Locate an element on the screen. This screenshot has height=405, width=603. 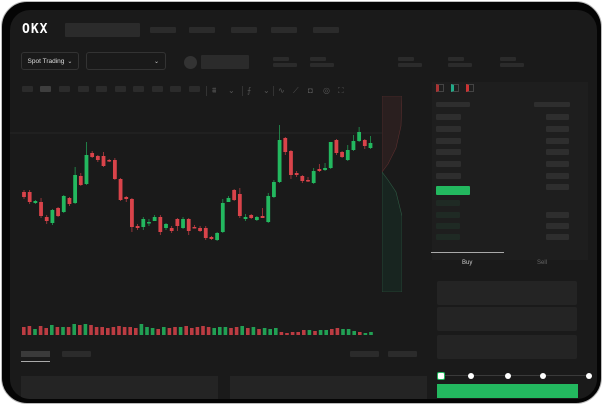
total-input is located at coordinates (507, 347).